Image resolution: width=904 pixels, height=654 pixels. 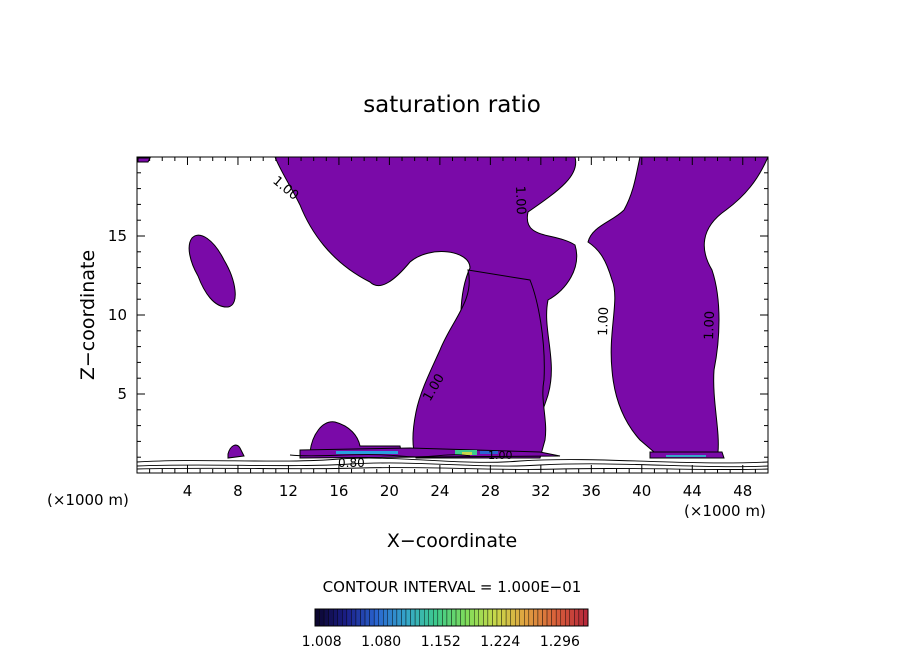 What do you see at coordinates (725, 511) in the screenshot?
I see `x-unit-label: (×1000 m)` at bounding box center [725, 511].